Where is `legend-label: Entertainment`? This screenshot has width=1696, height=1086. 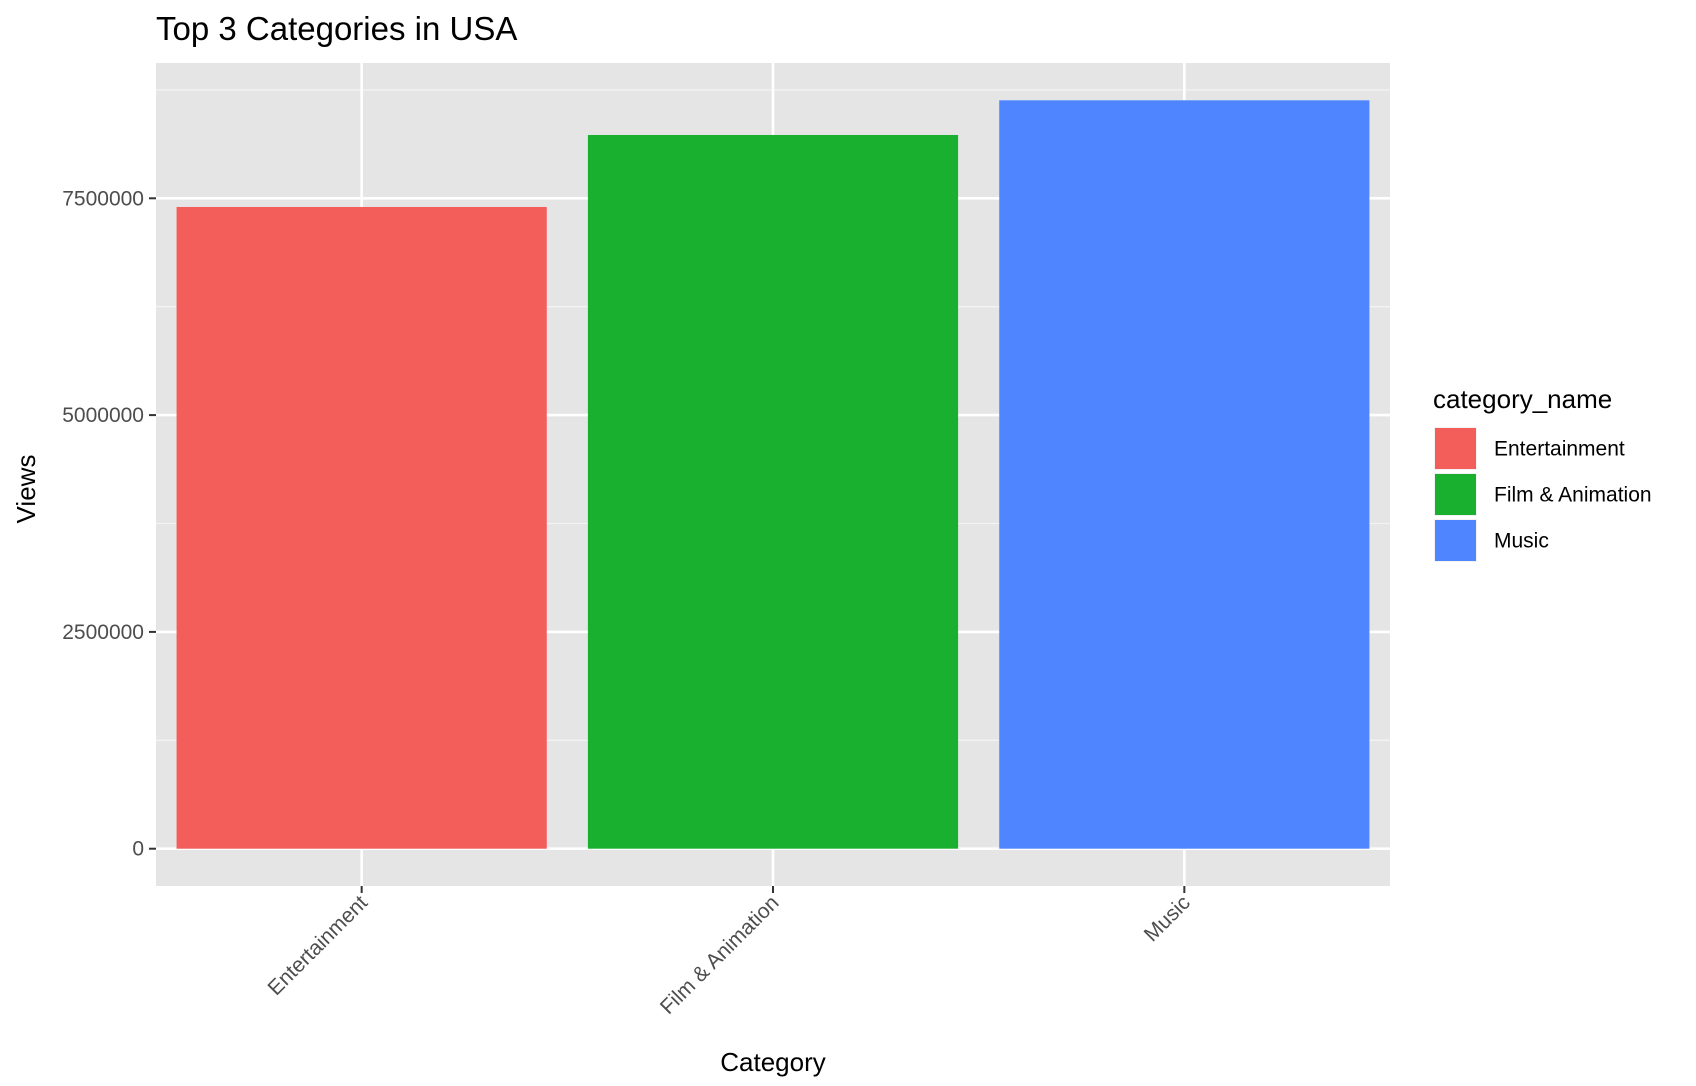
legend-label: Entertainment is located at coordinates (1559, 449).